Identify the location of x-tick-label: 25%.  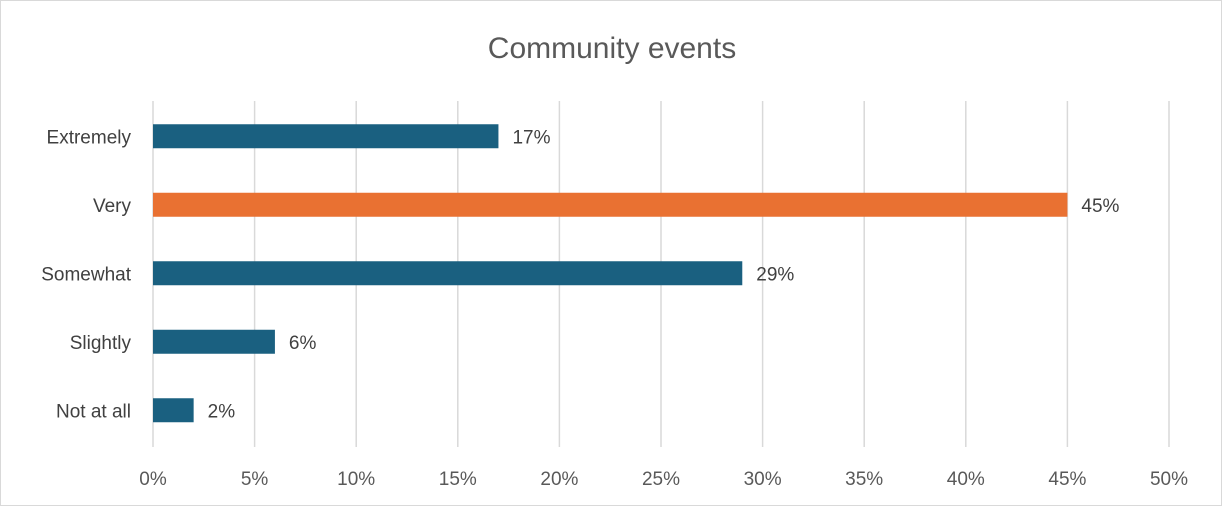
(661, 479).